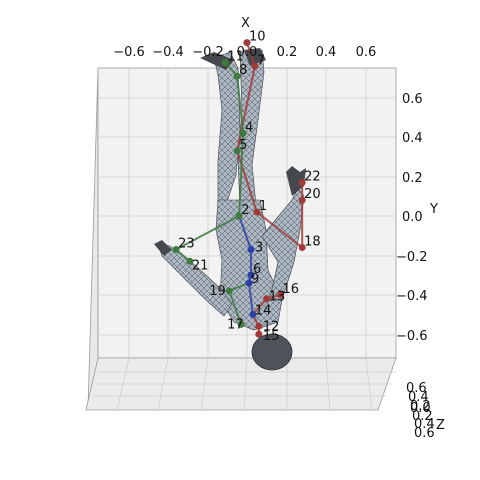  Describe the element at coordinates (425, 411) in the screenshot. I see `z-axis: 0.6 0.4 0.2 0.0 0.2 0.4 0.6 Z` at that location.